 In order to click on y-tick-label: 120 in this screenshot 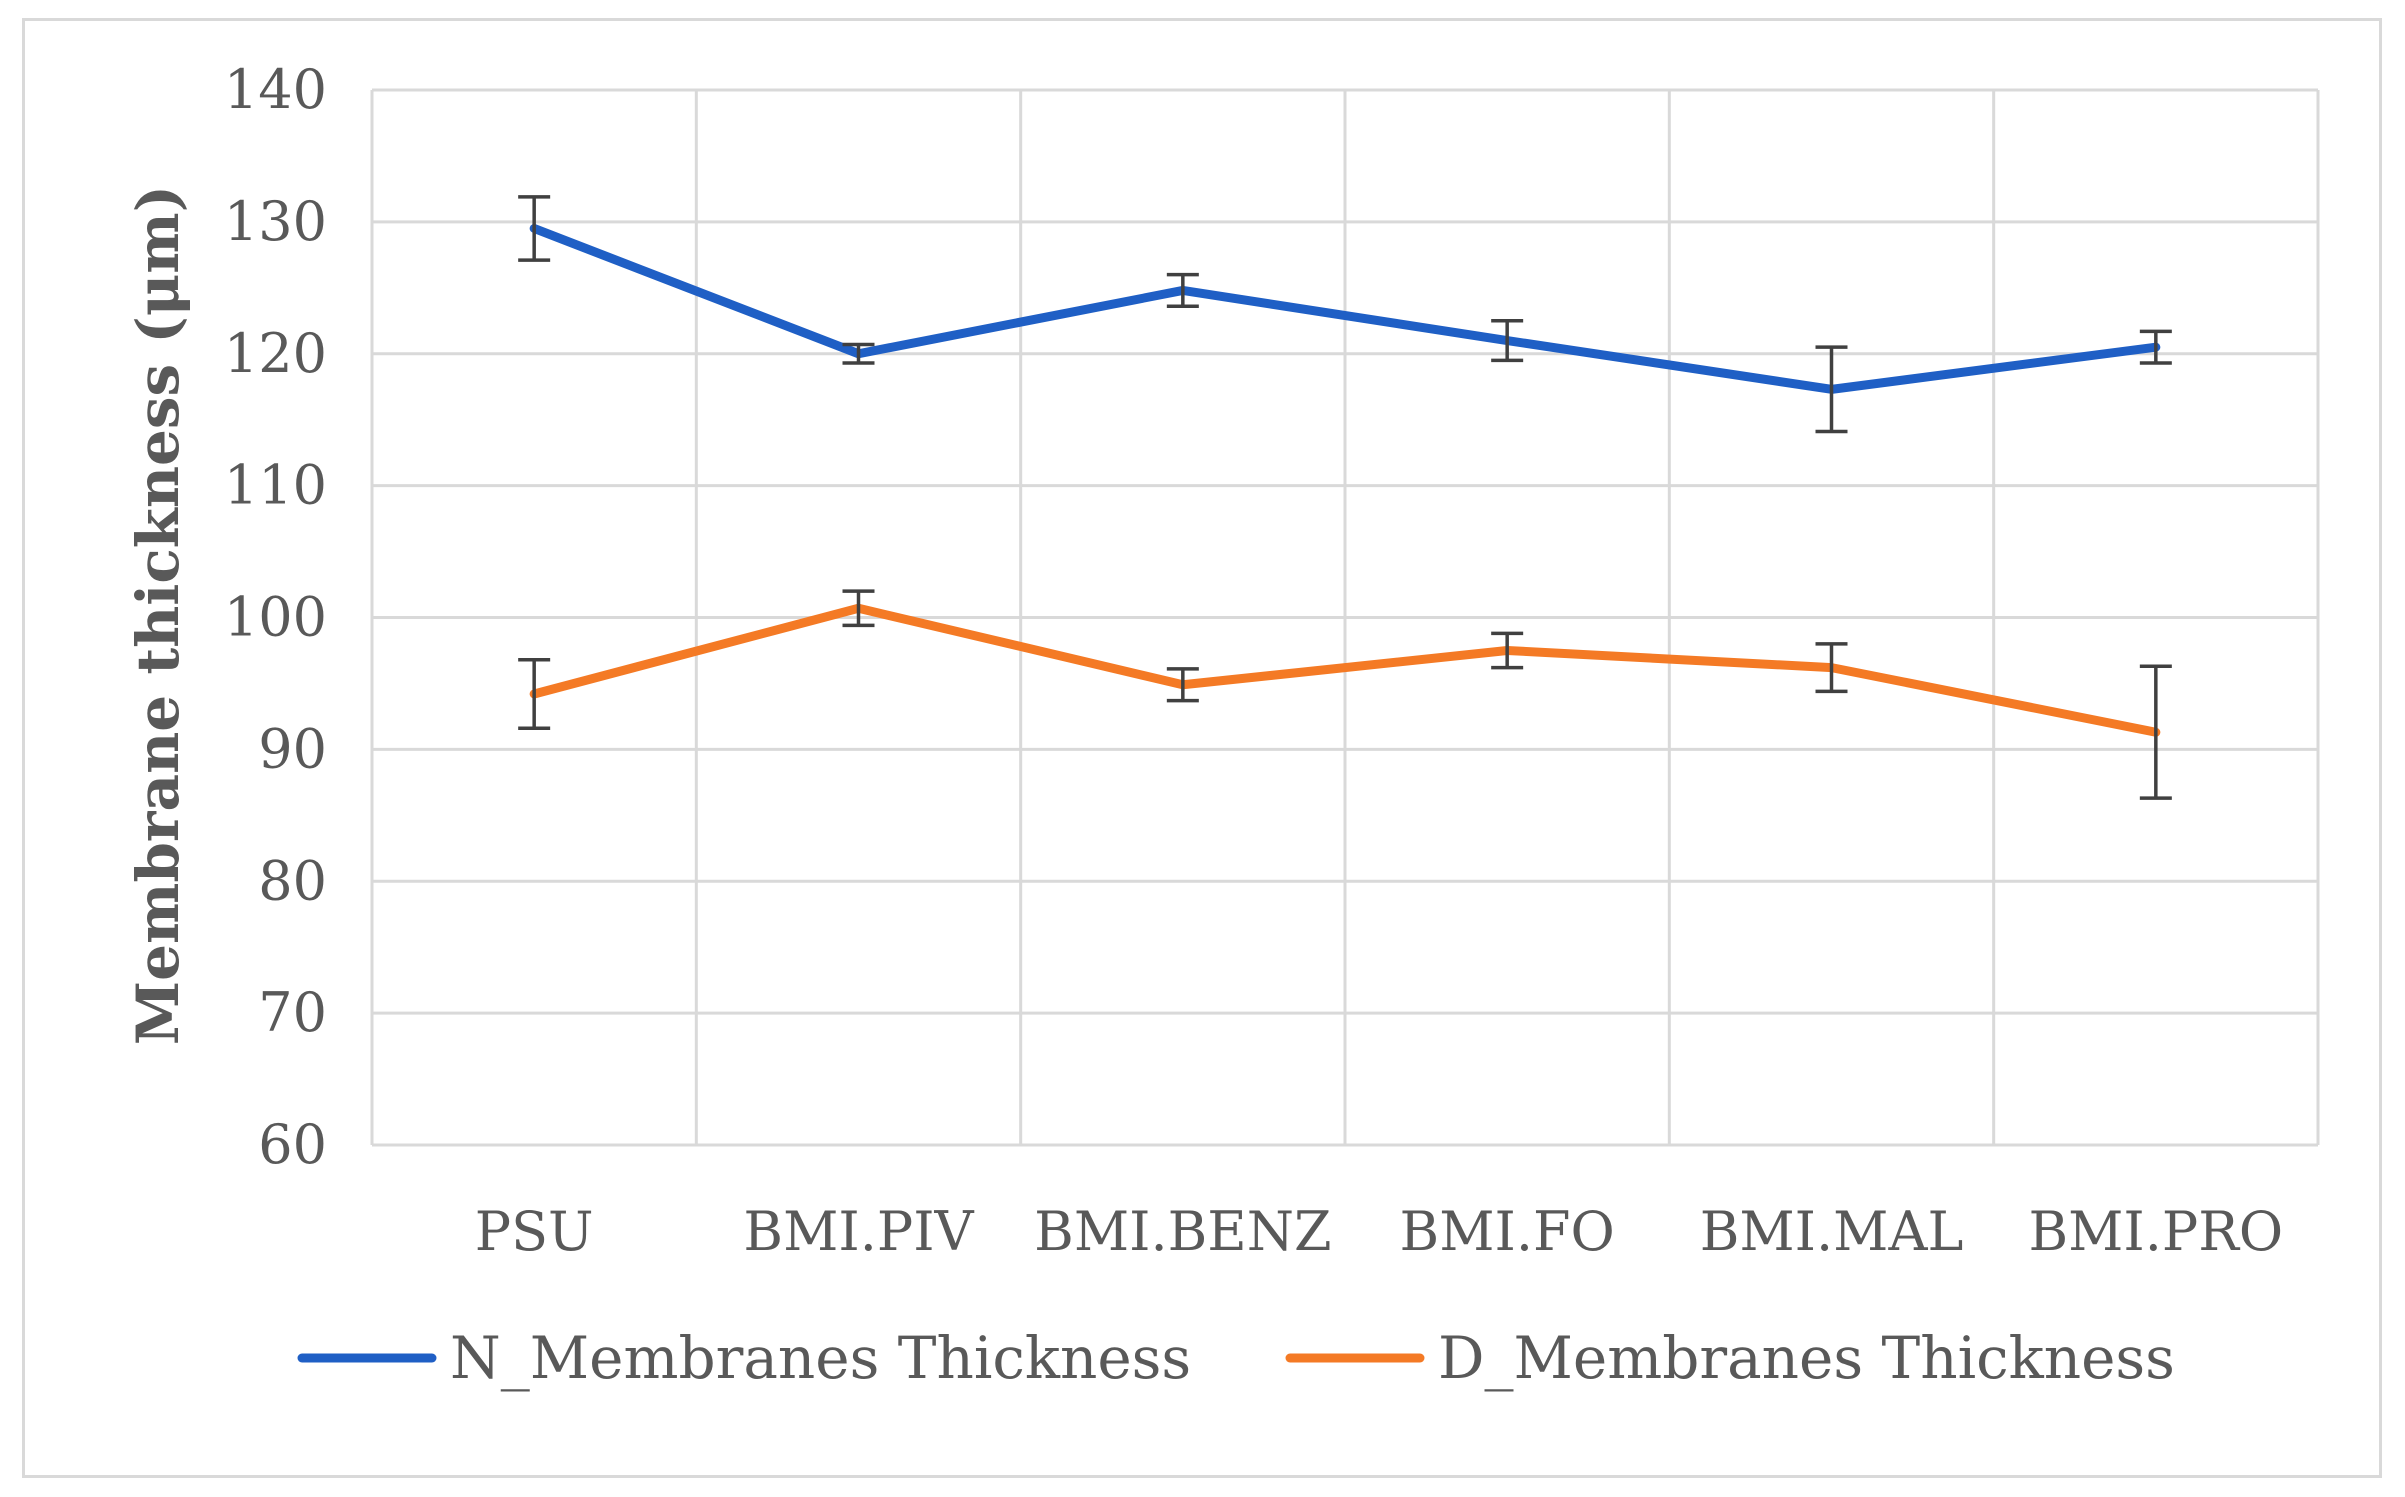, I will do `click(275, 353)`.